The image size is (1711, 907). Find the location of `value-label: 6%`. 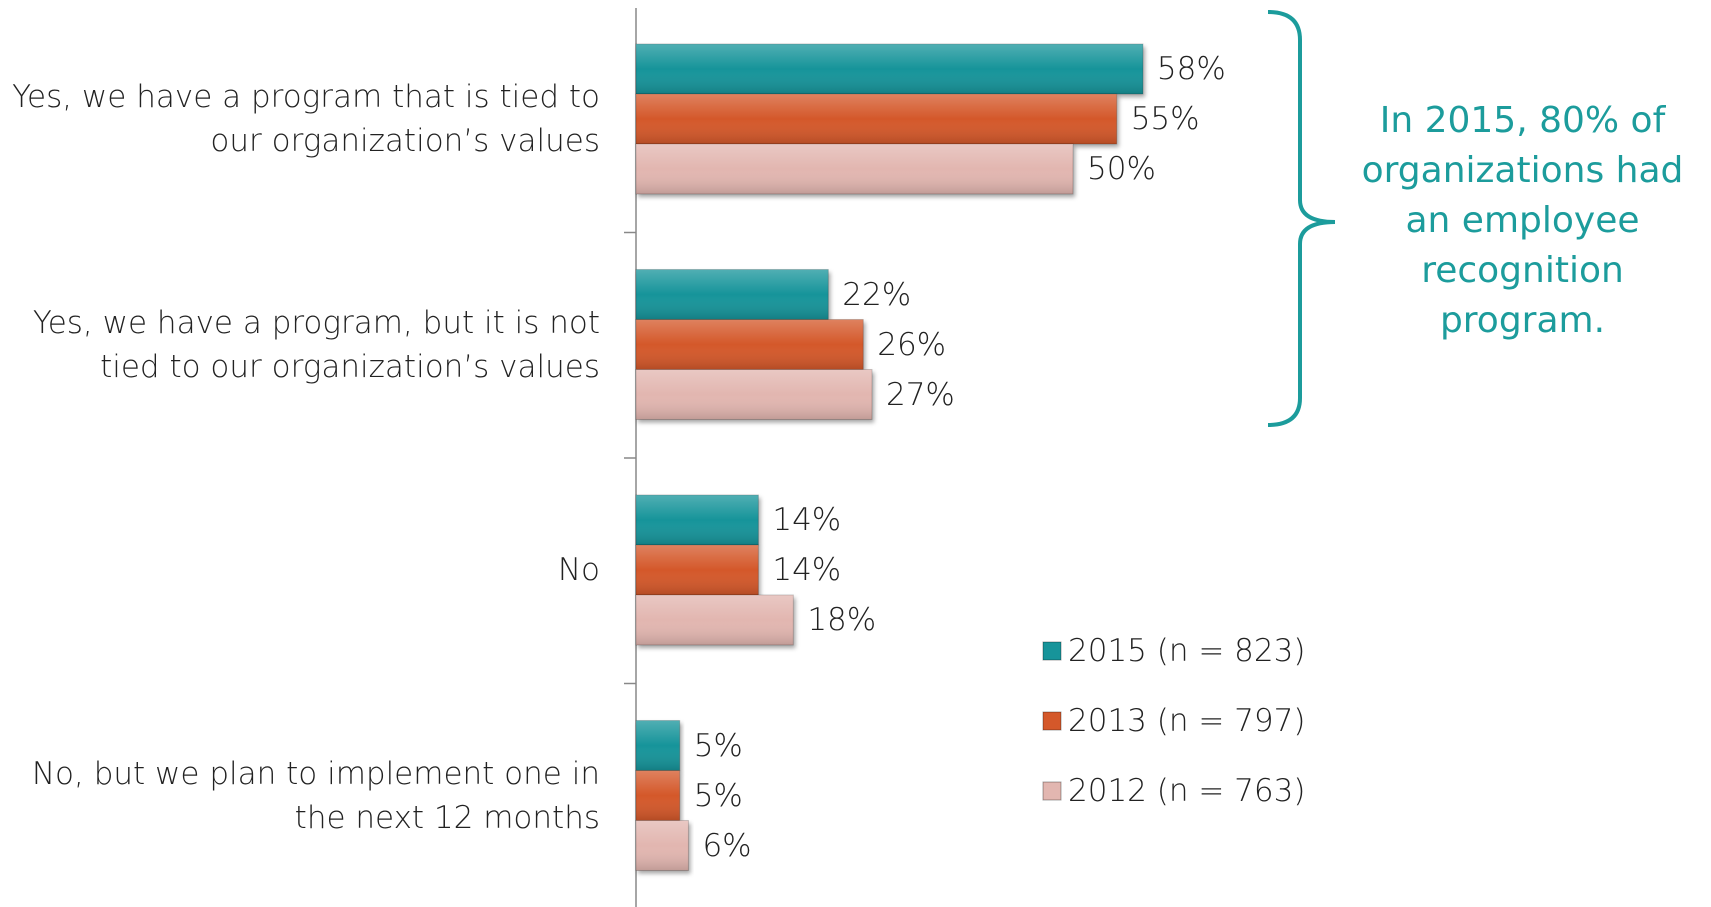

value-label: 6% is located at coordinates (727, 845).